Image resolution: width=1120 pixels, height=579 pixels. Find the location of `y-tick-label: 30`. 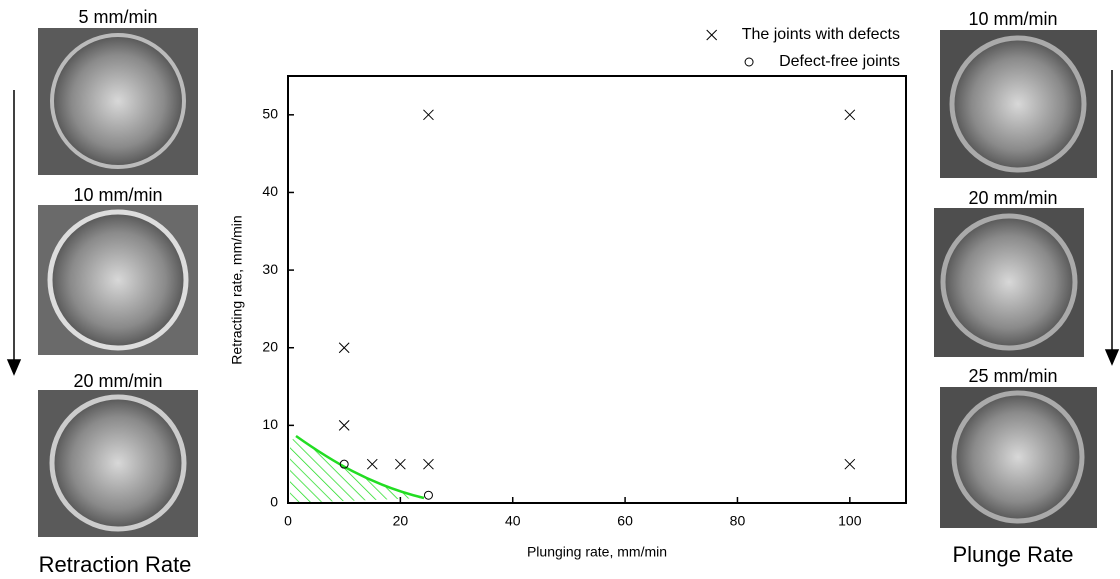

y-tick-label: 30 is located at coordinates (270, 269).